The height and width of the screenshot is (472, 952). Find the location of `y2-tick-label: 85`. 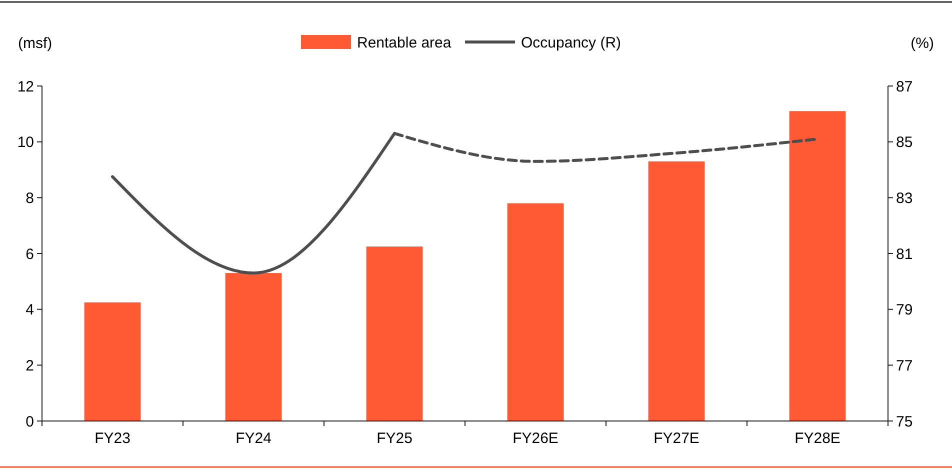

y2-tick-label: 85 is located at coordinates (904, 143).